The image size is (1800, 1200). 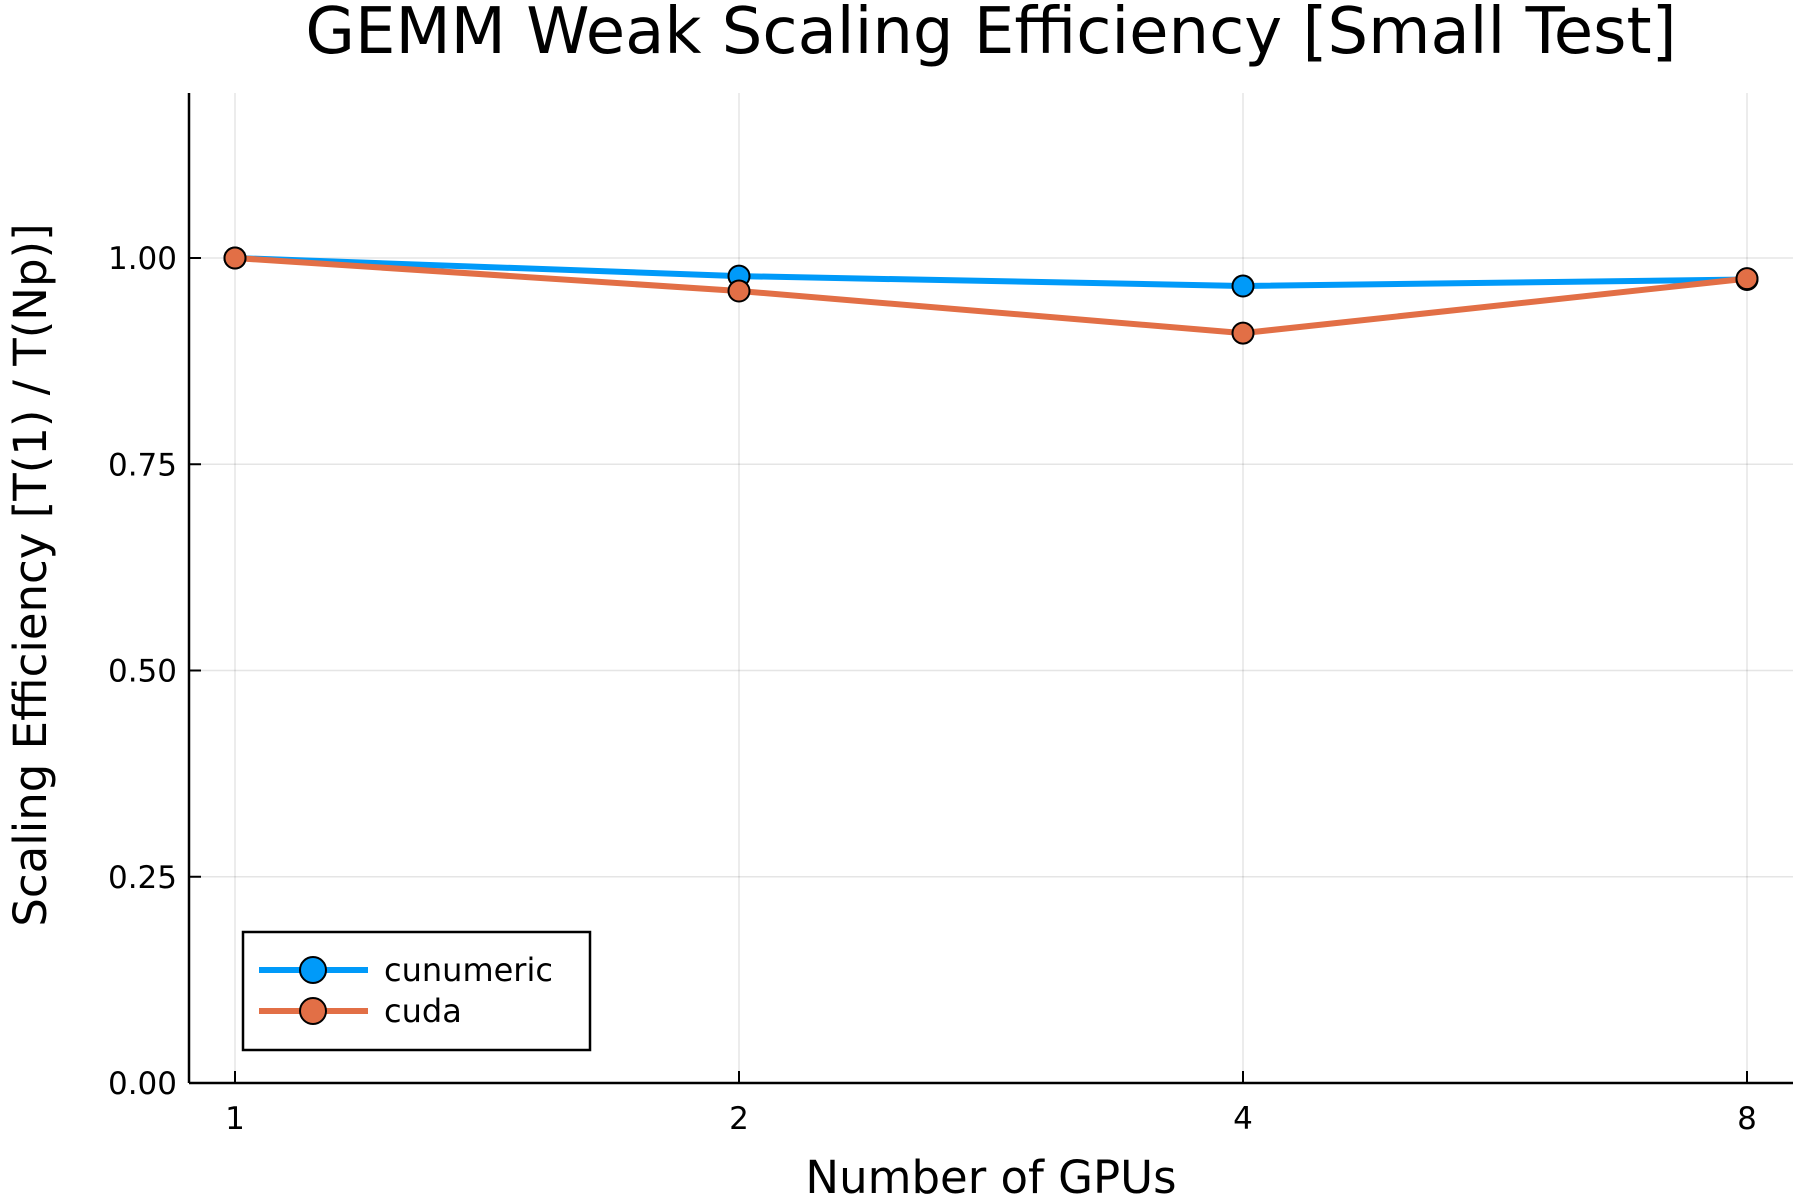 What do you see at coordinates (142, 259) in the screenshot?
I see `y-tick-label: 1.00` at bounding box center [142, 259].